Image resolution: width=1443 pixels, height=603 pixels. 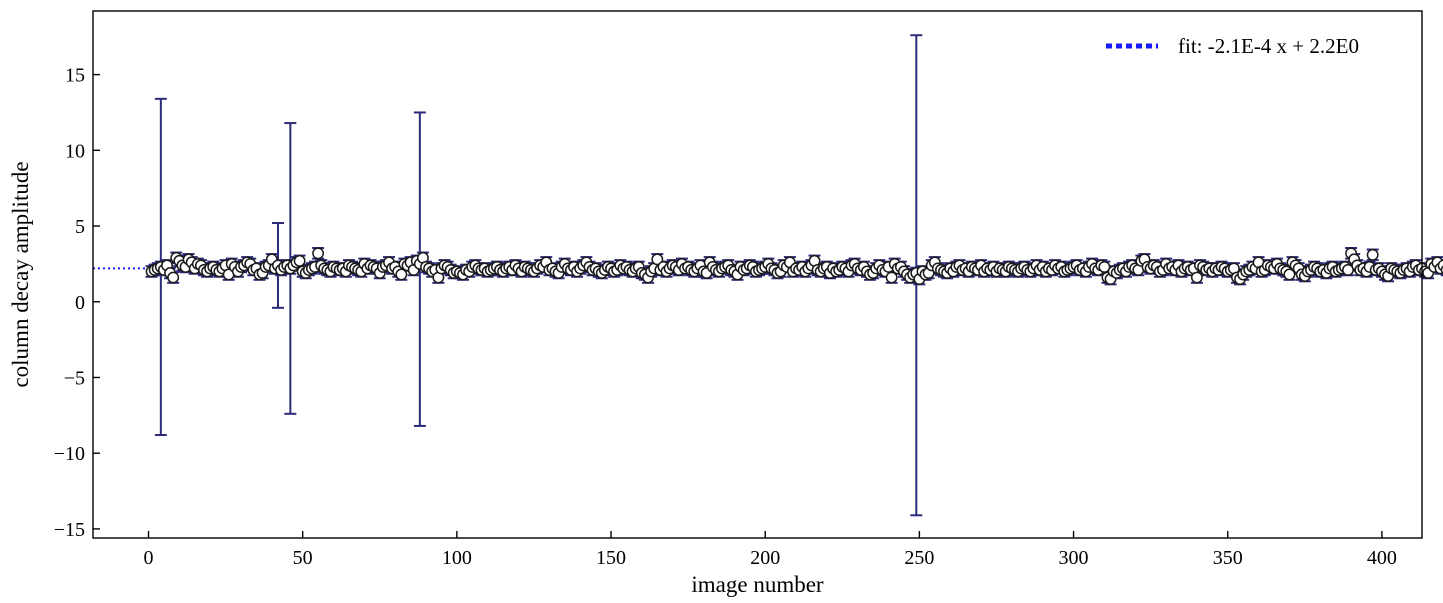 I want to click on x-tick-label: 0, so click(x=149, y=558).